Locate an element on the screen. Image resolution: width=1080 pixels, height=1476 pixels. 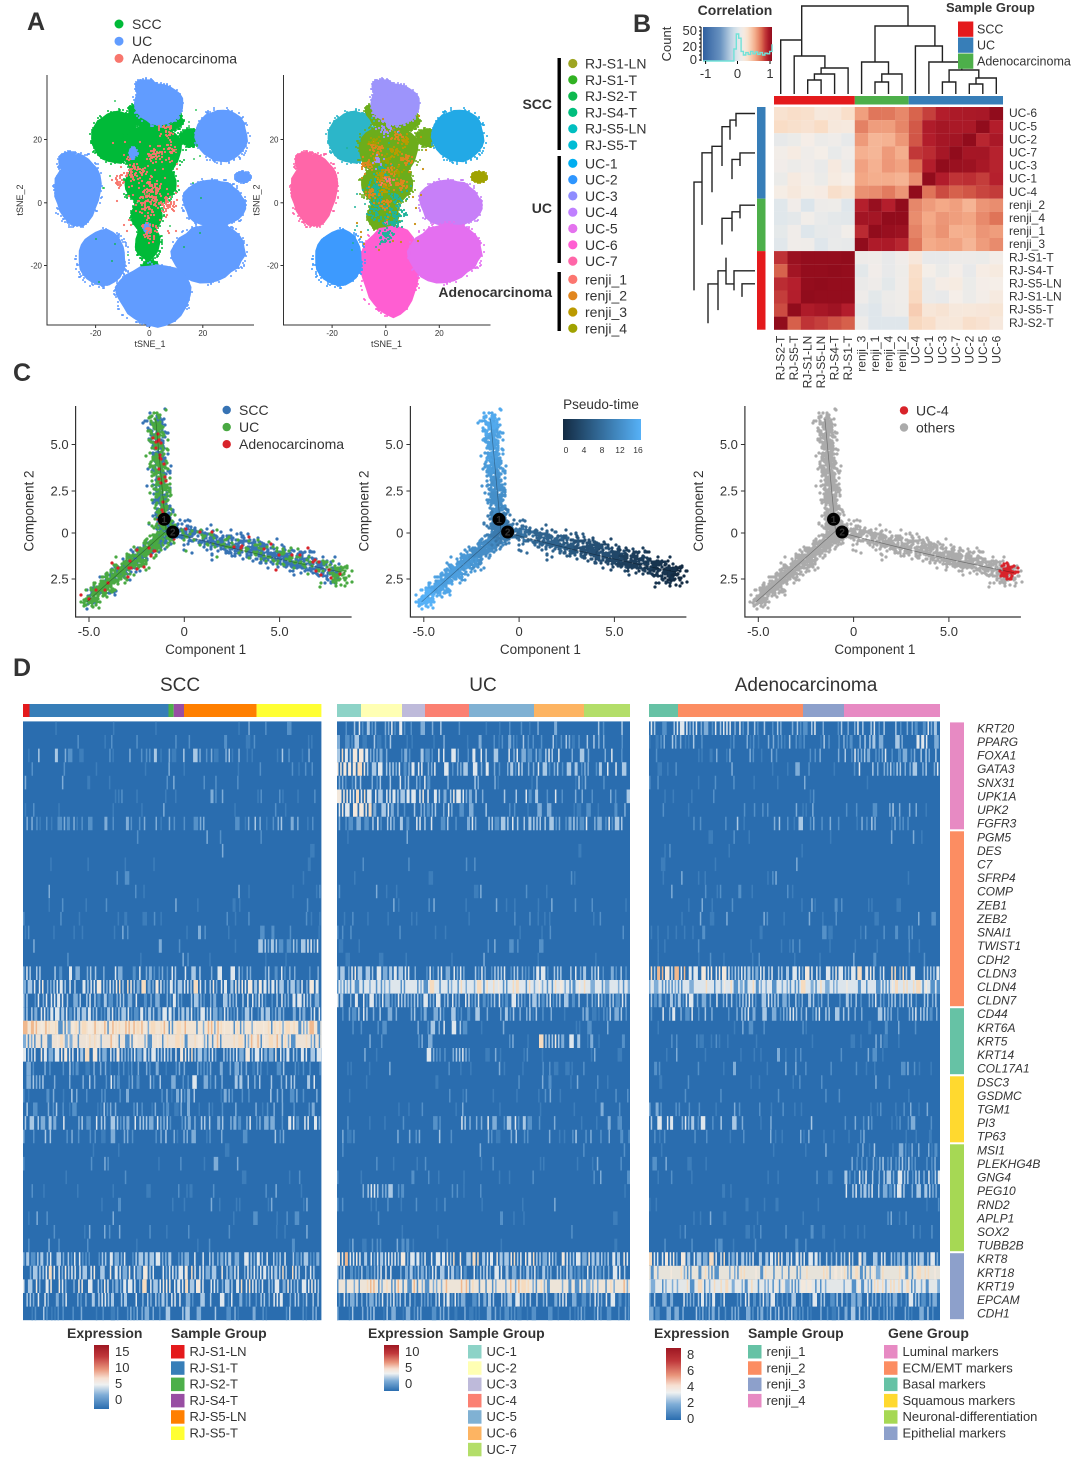
svg-text: KRT5 is located at coordinates (992, 1041).